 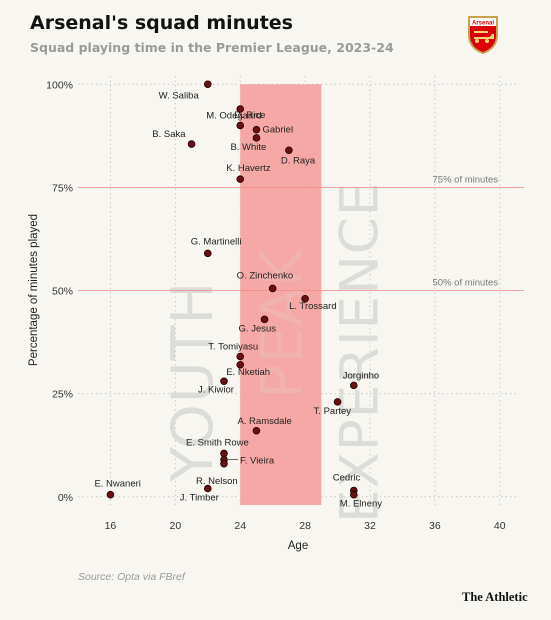 What do you see at coordinates (59, 85) in the screenshot?
I see `y-tick-label: 100%` at bounding box center [59, 85].